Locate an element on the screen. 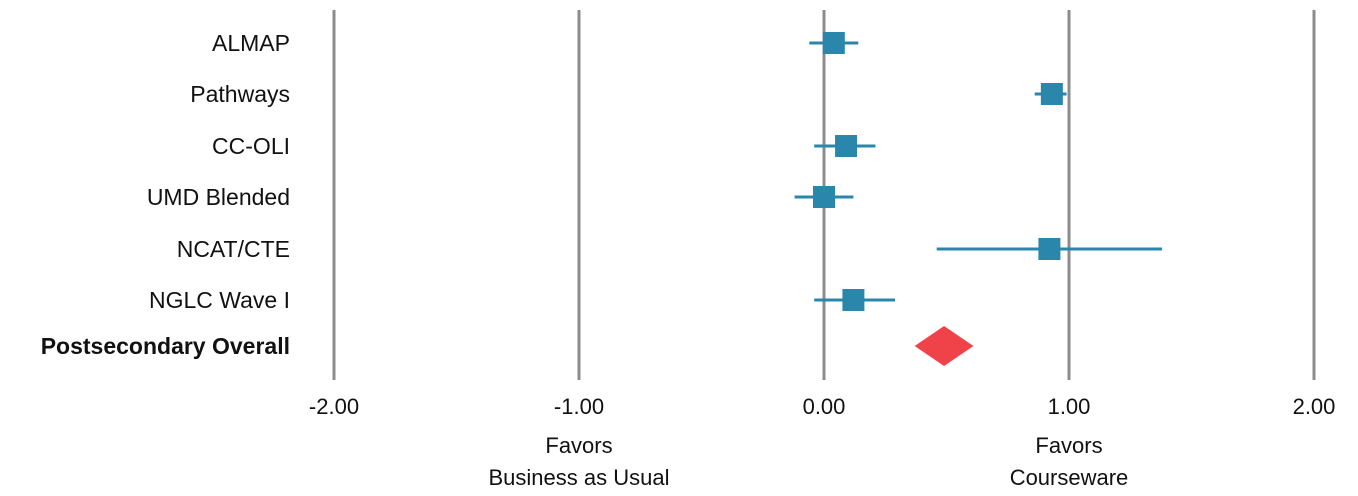 The height and width of the screenshot is (496, 1358). study-label: Pathways is located at coordinates (240, 94).